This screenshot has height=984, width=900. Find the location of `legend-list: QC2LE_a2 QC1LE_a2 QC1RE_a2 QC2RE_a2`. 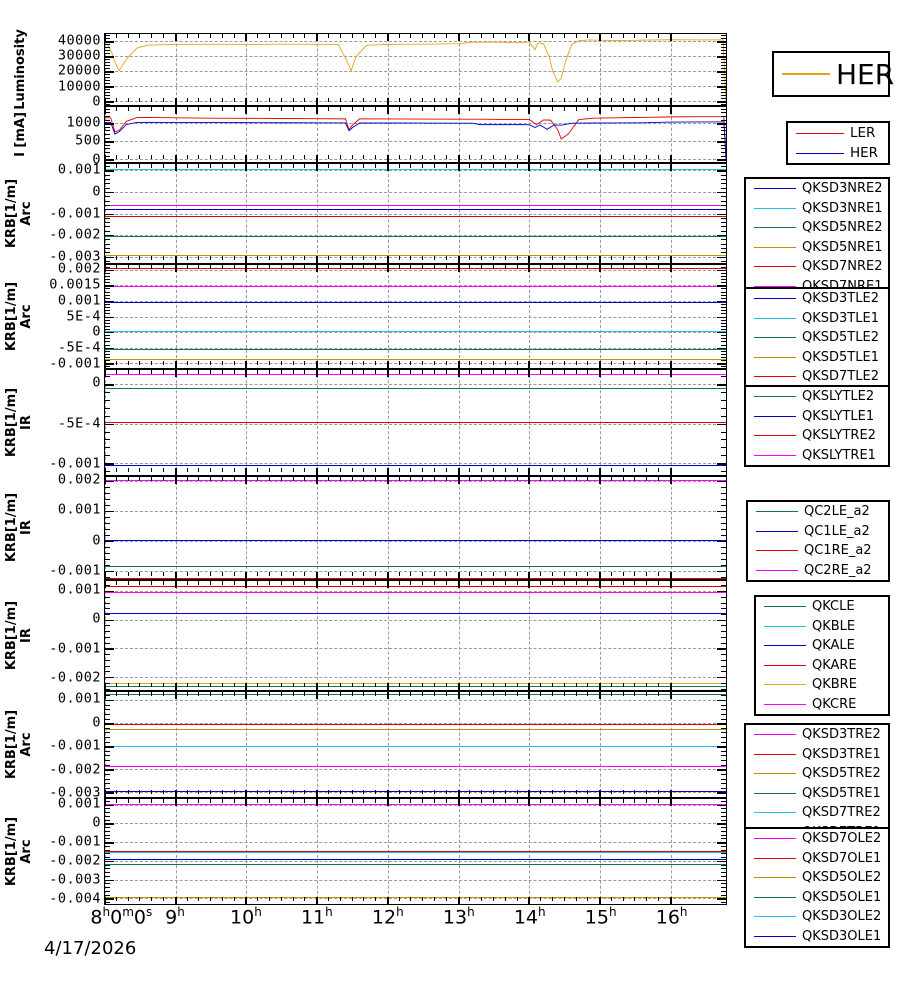

legend-list: QC2LE_a2 QC1LE_a2 QC1RE_a2 QC2RE_a2 is located at coordinates (818, 541).